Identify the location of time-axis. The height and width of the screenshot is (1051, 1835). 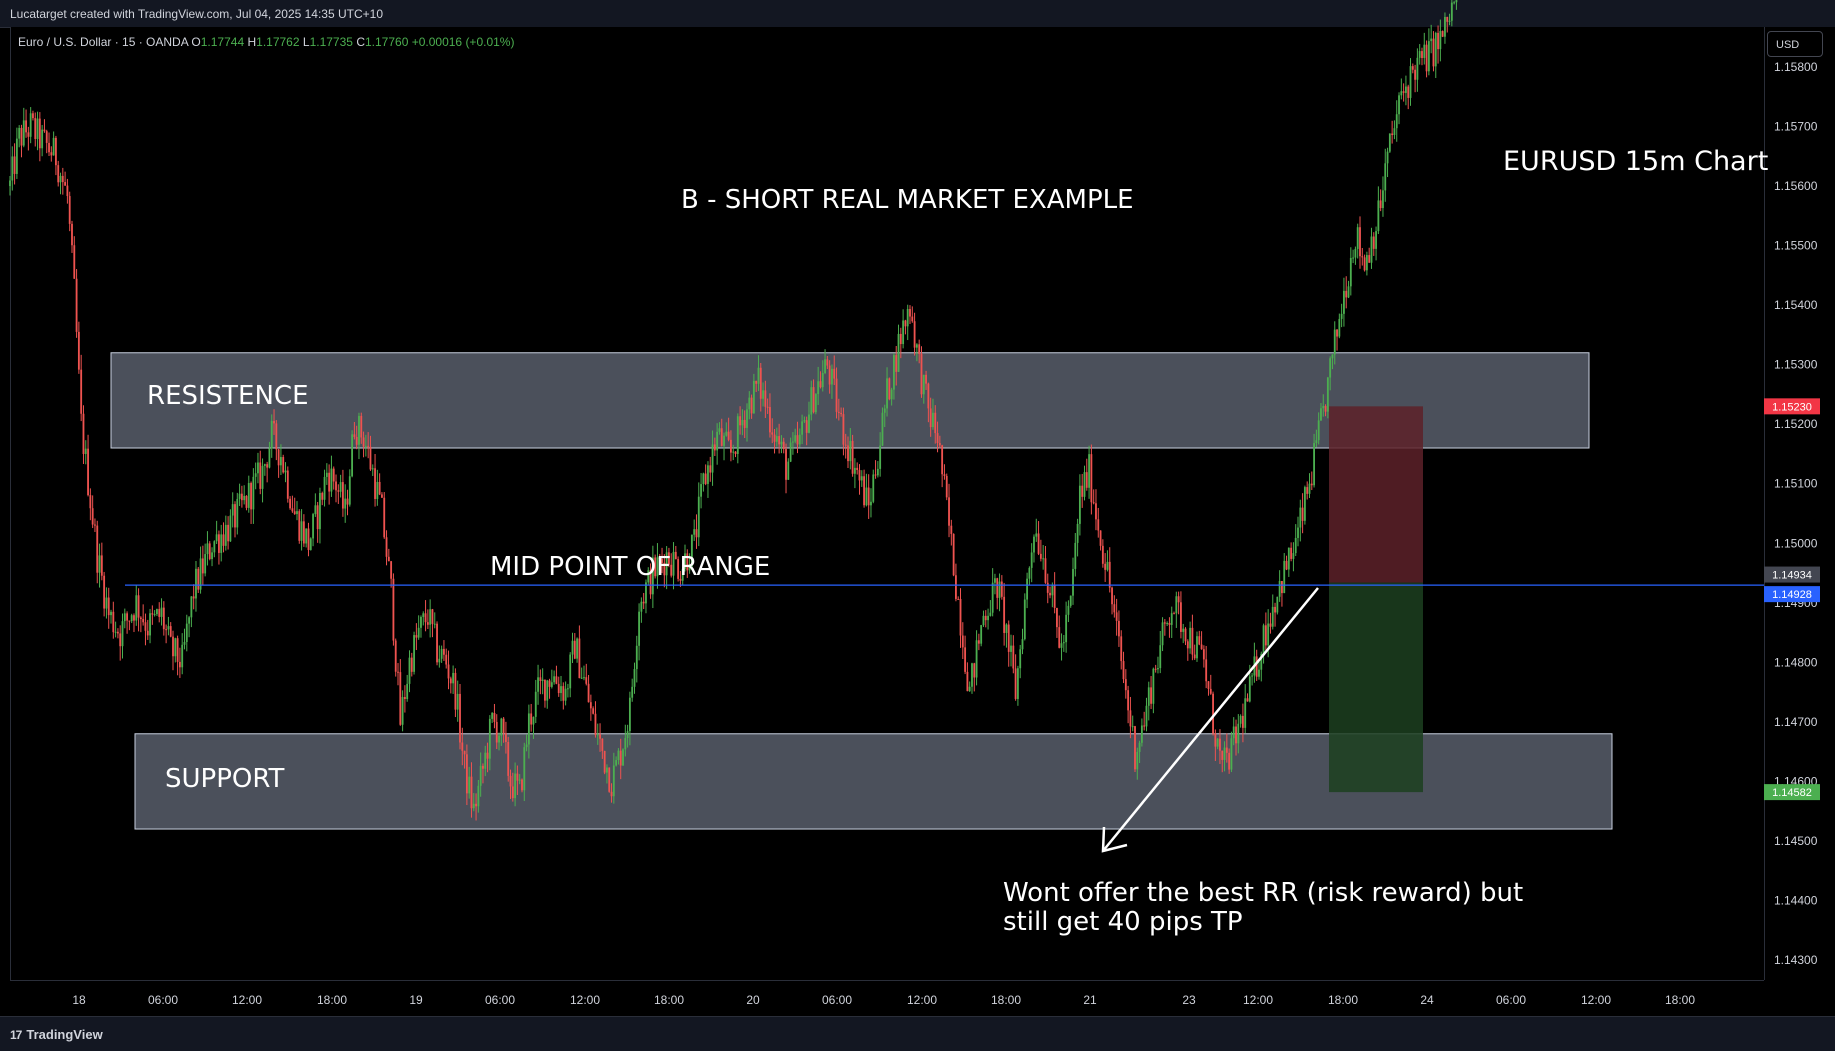
(887, 998).